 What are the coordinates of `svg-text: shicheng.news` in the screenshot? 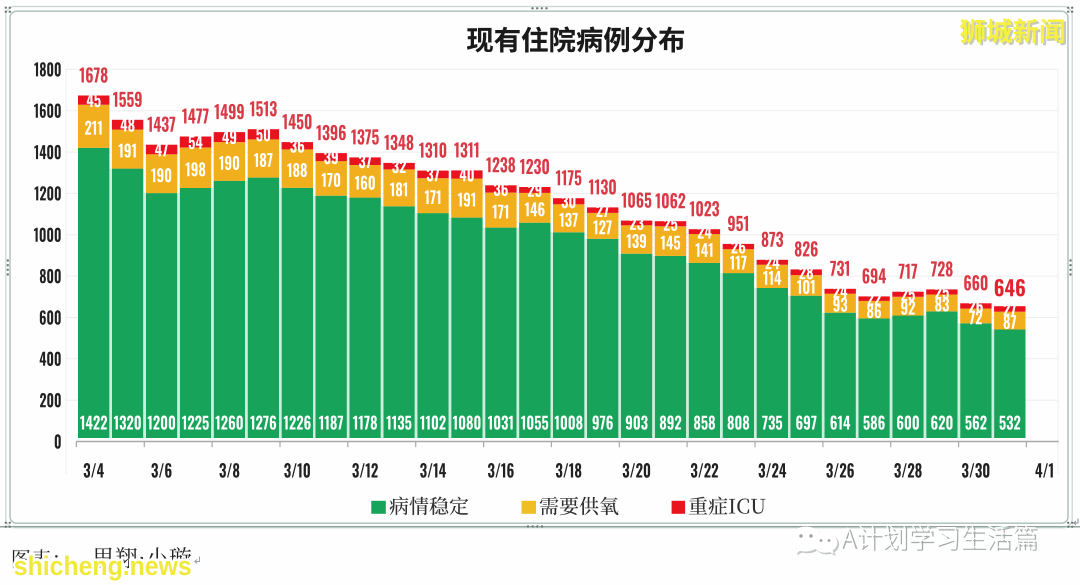 It's located at (103, 566).